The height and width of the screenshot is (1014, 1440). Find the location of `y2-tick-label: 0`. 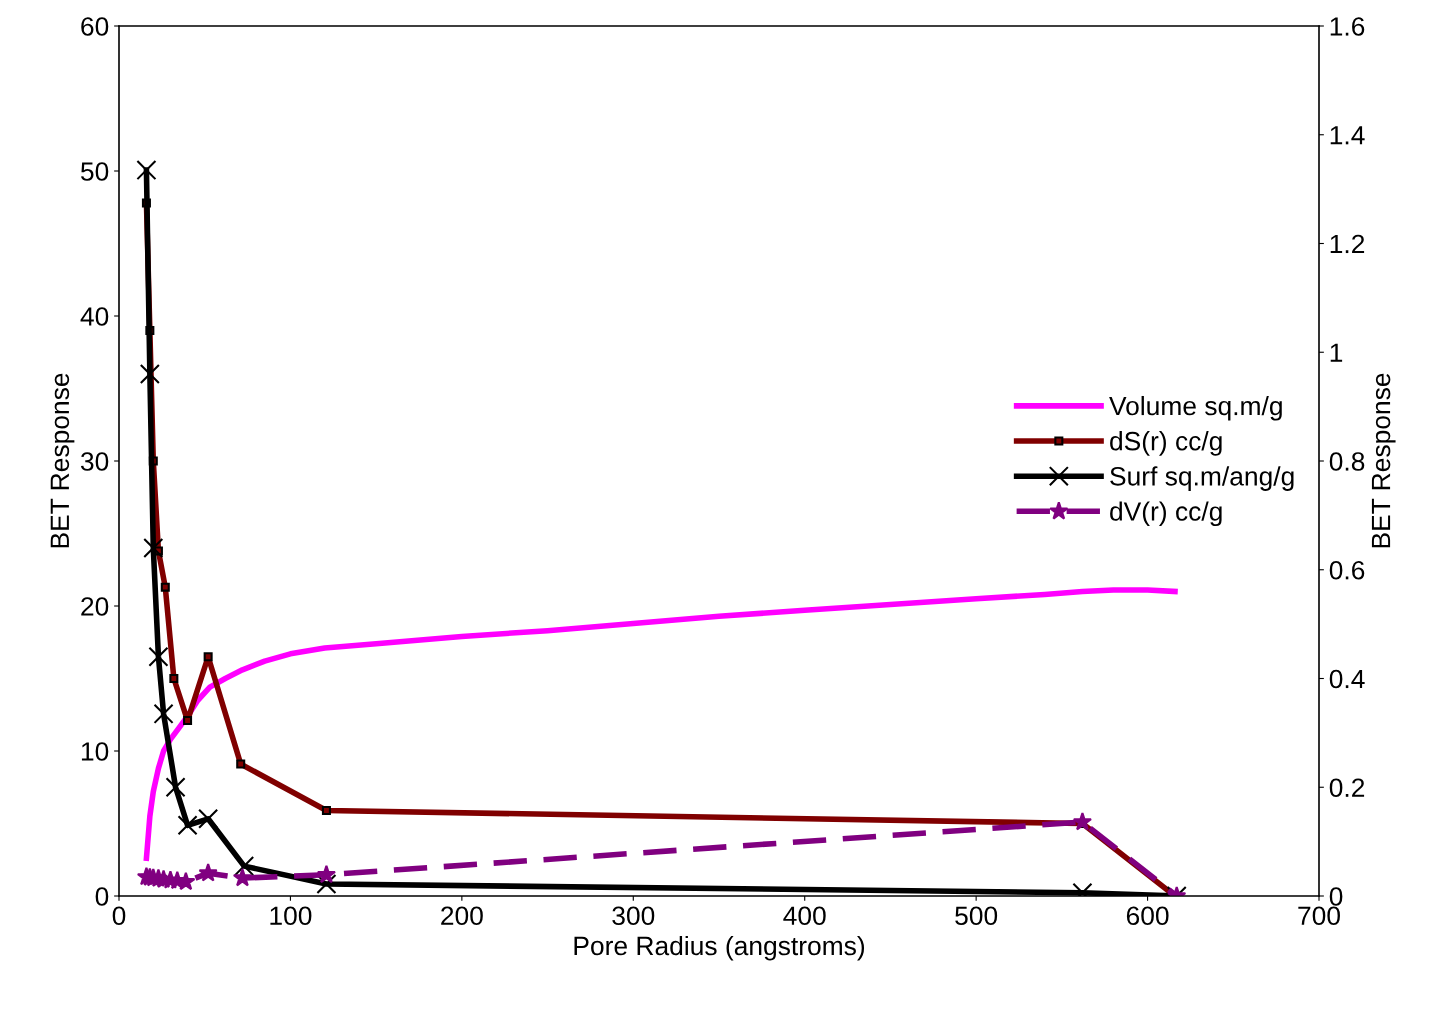

y2-tick-label: 0 is located at coordinates (1336, 896).